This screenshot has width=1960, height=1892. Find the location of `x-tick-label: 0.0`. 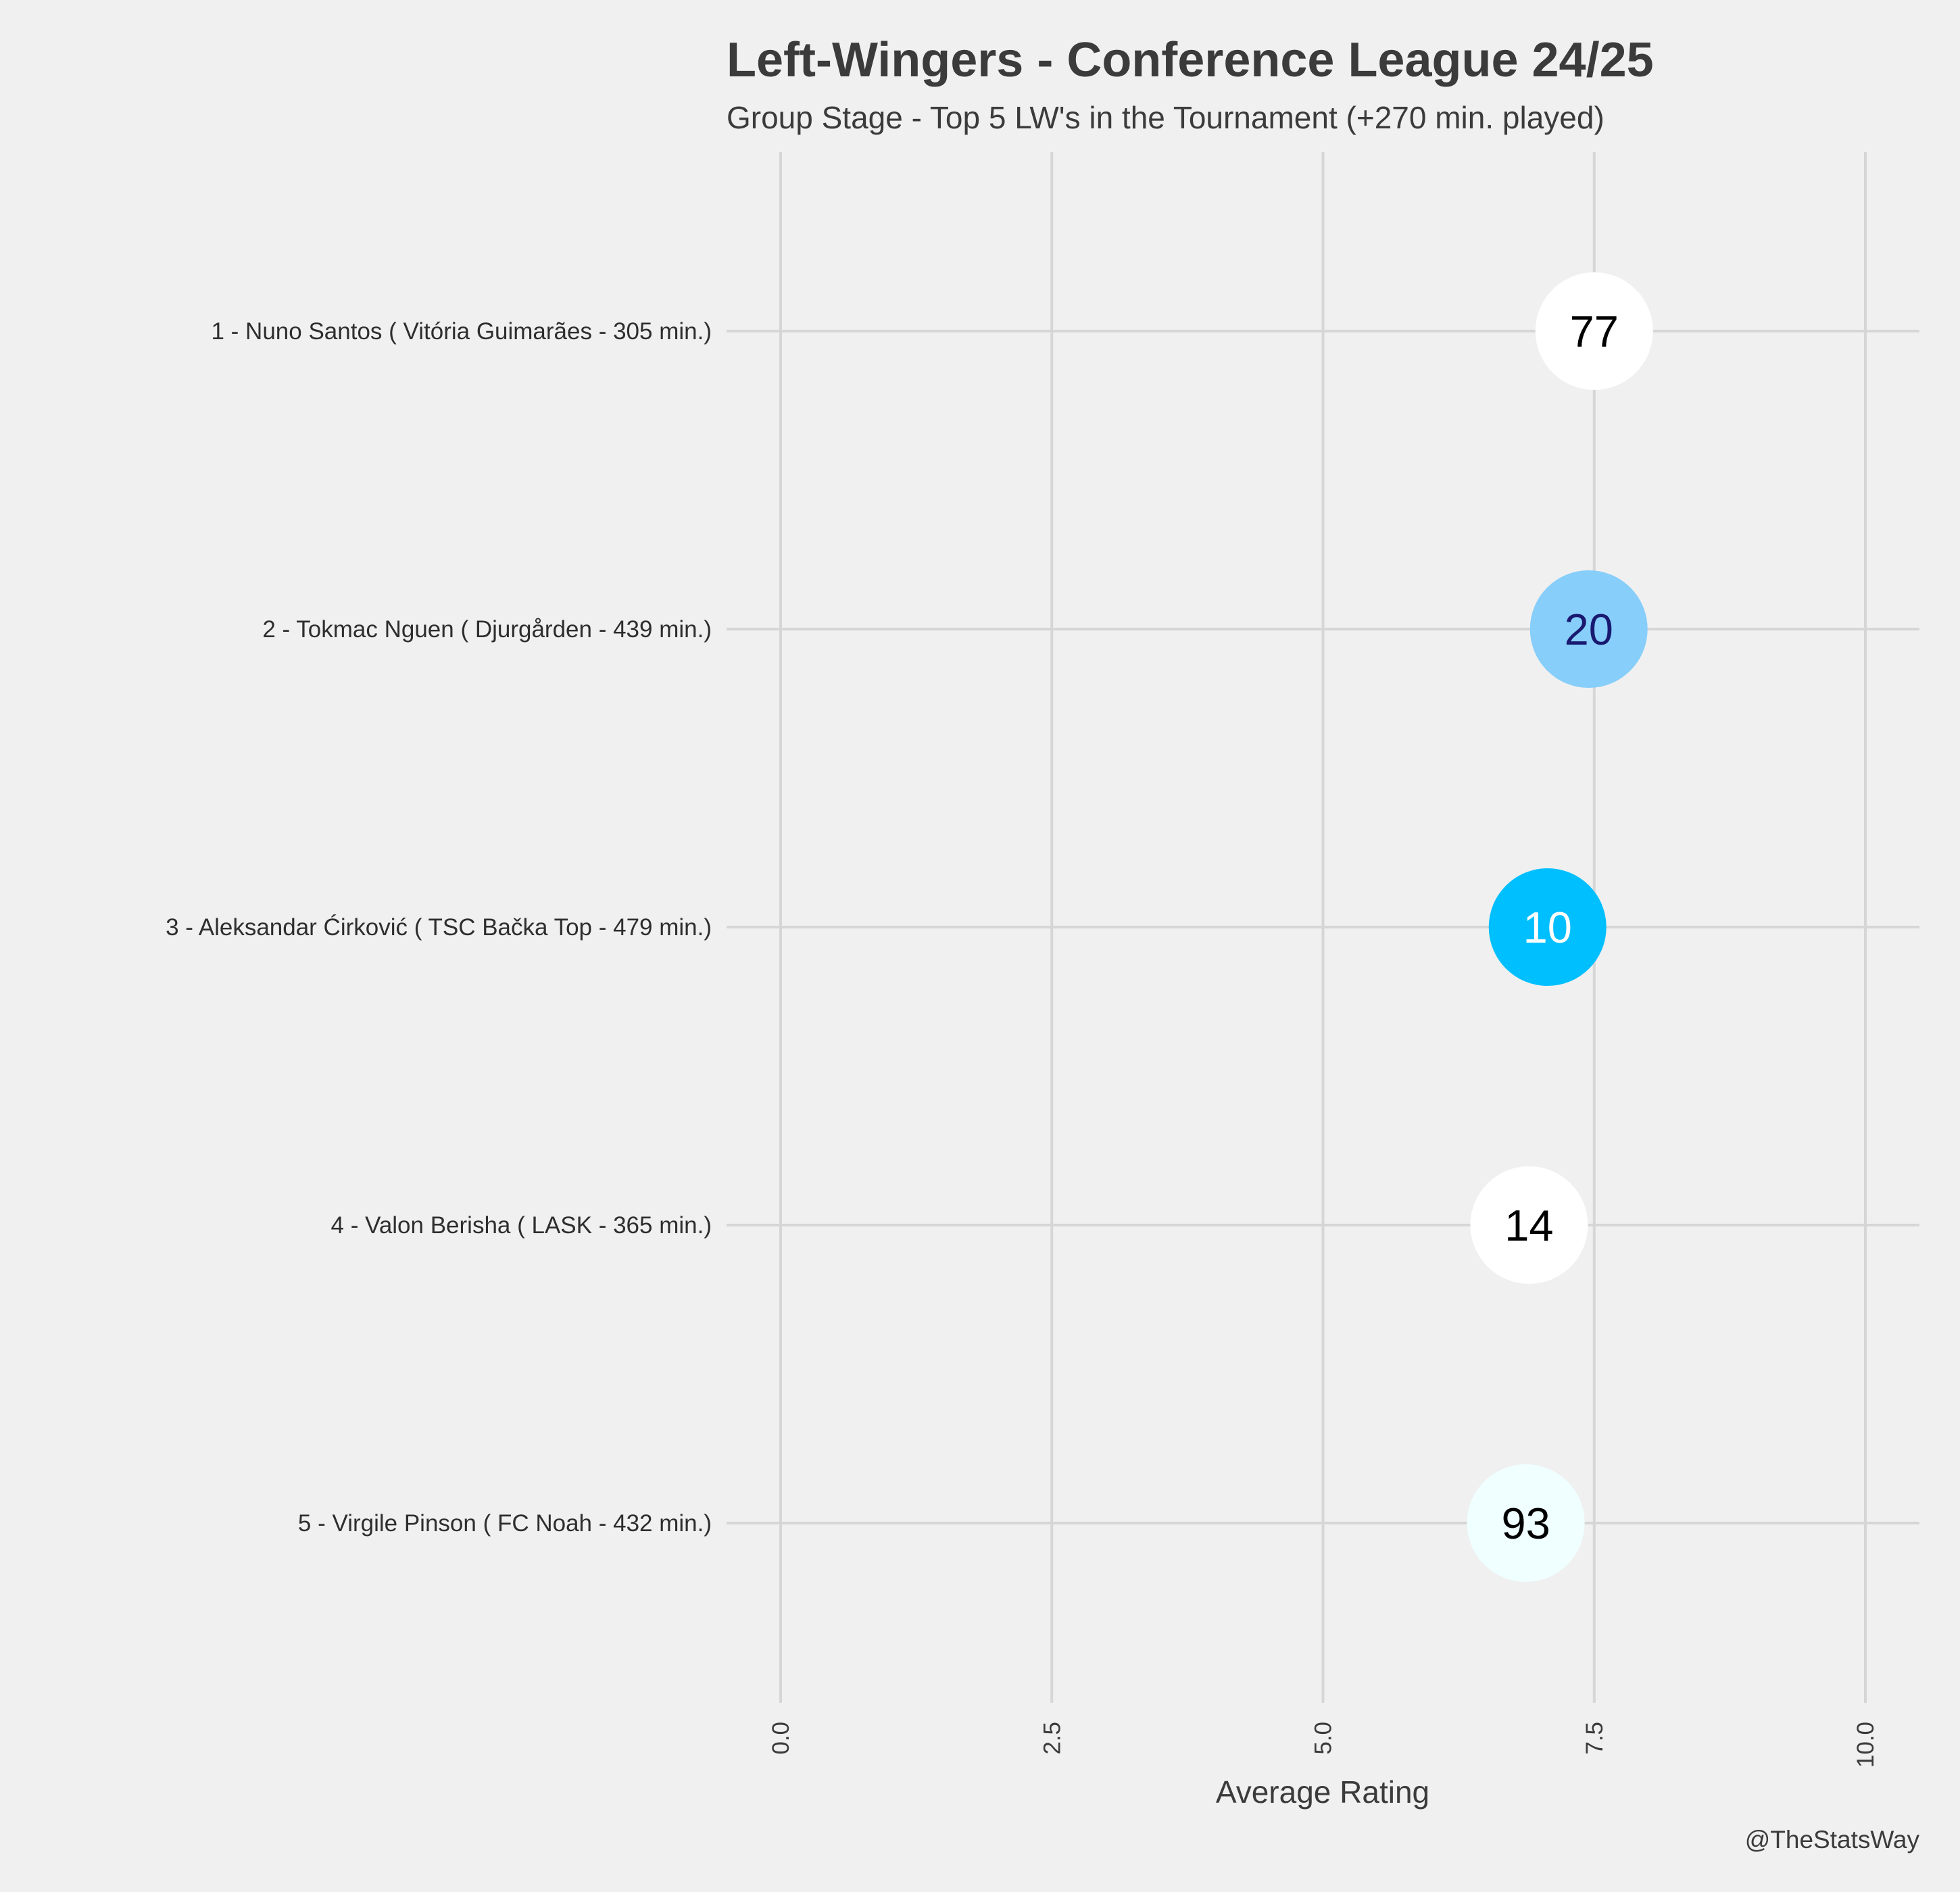

x-tick-label: 0.0 is located at coordinates (781, 1738).